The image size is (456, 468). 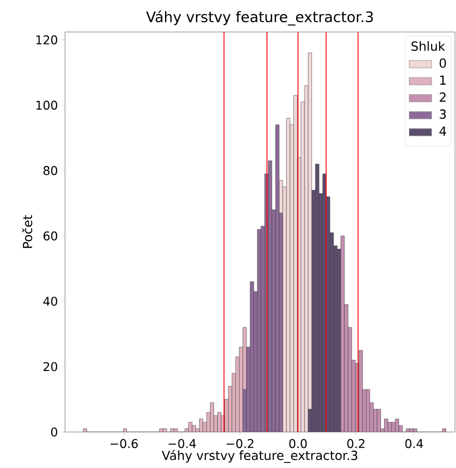 What do you see at coordinates (51, 171) in the screenshot?
I see `y-tick-label: 80` at bounding box center [51, 171].